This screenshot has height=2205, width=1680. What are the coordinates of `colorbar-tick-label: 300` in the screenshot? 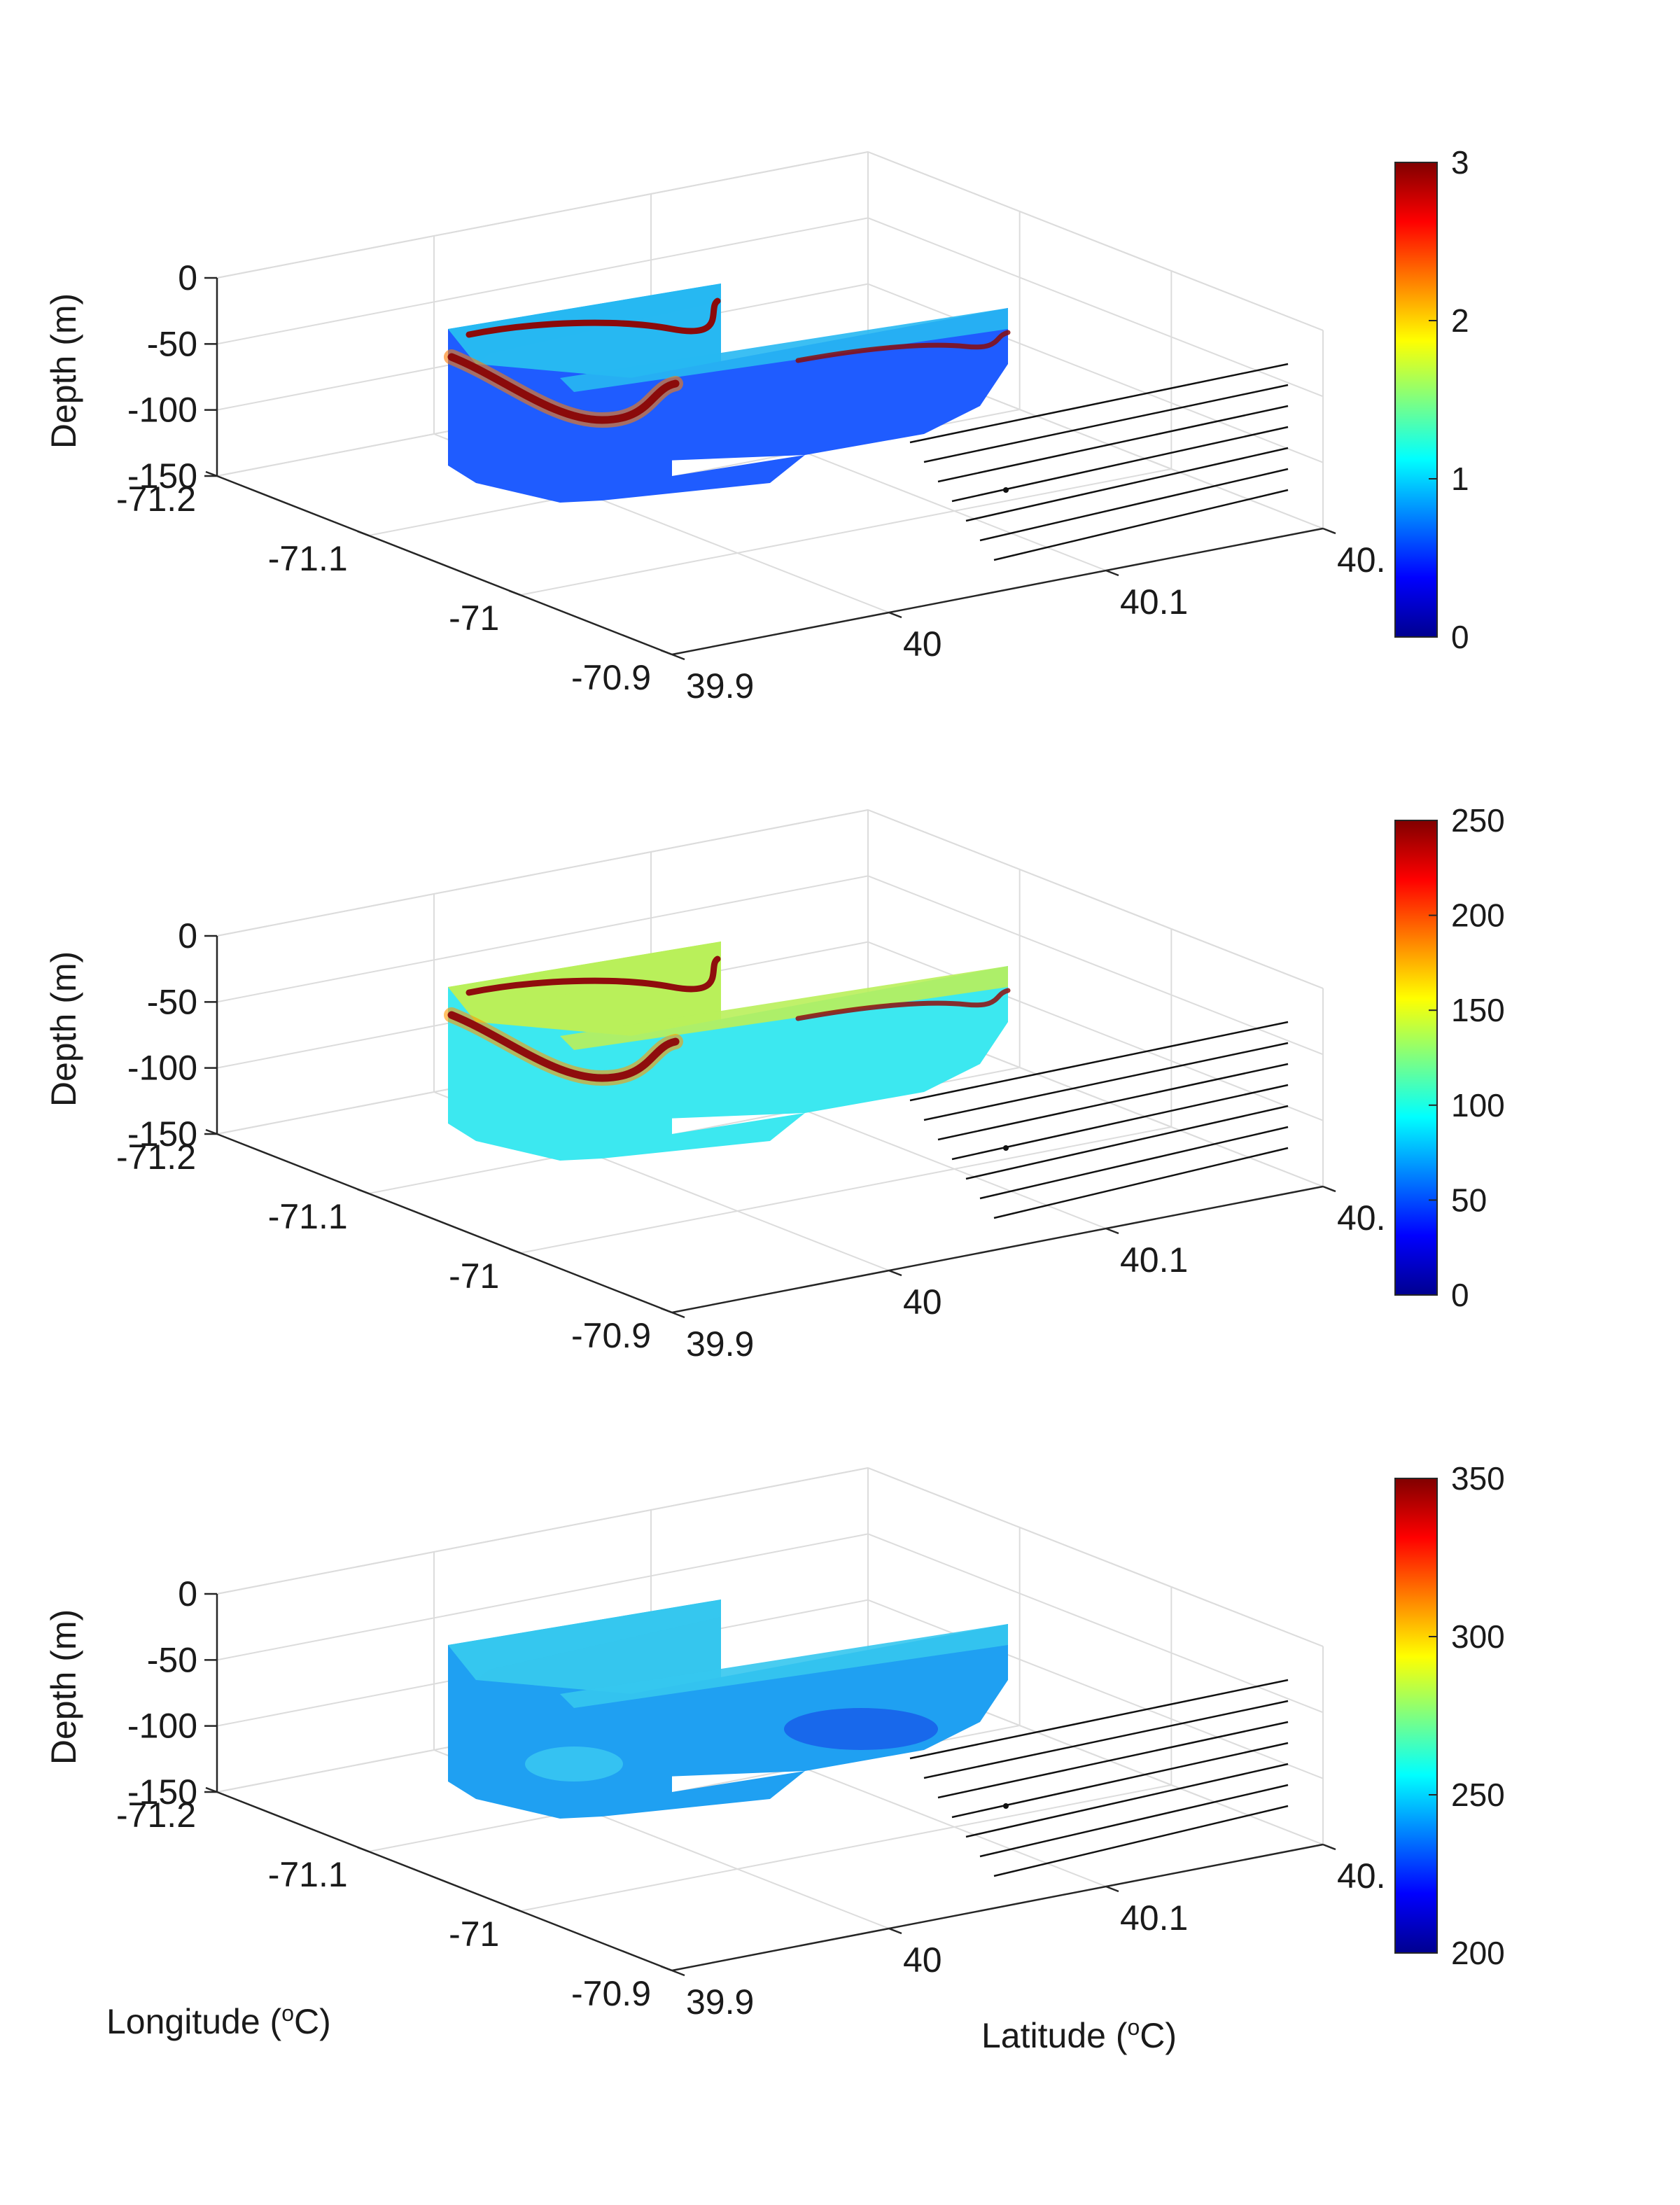 It's located at (1478, 1636).